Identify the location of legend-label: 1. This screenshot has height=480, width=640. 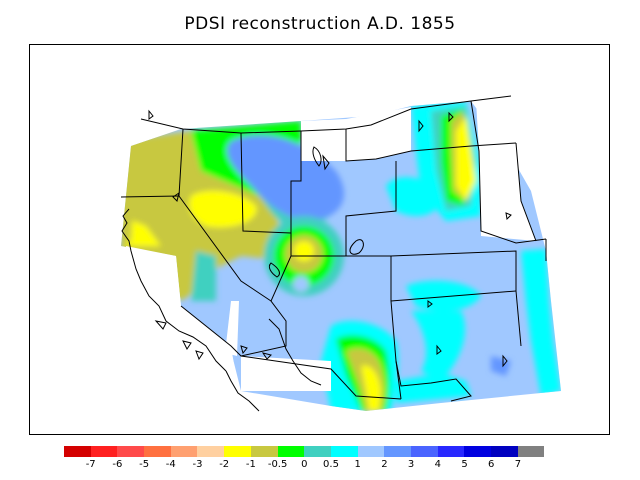
(357, 464).